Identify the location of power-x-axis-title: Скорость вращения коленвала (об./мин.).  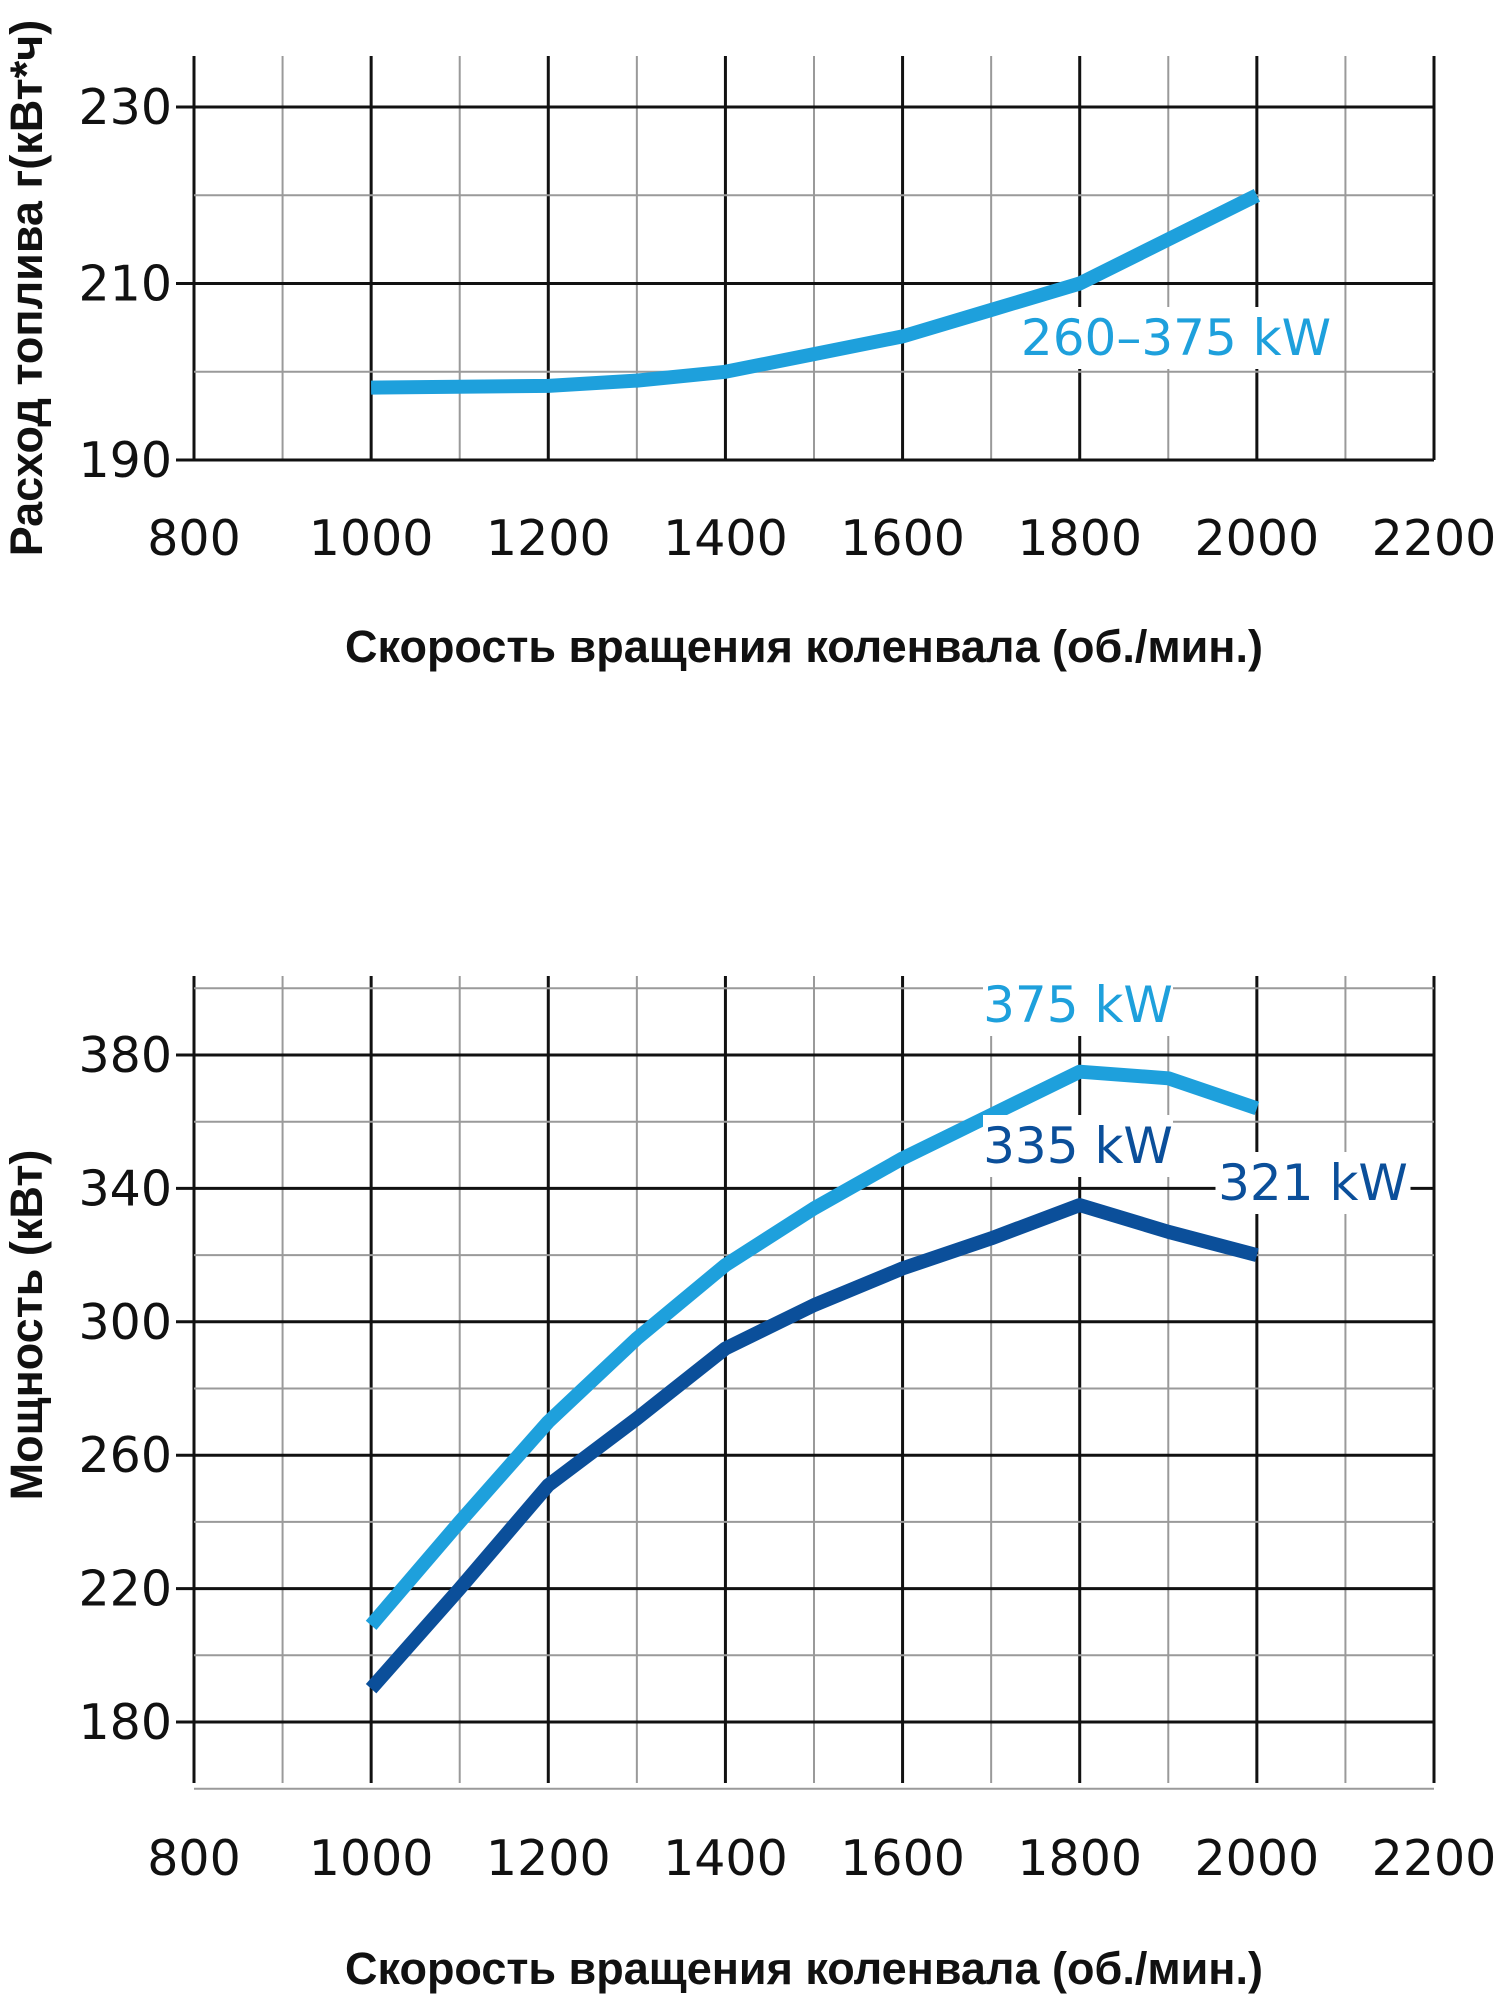
(804, 1968).